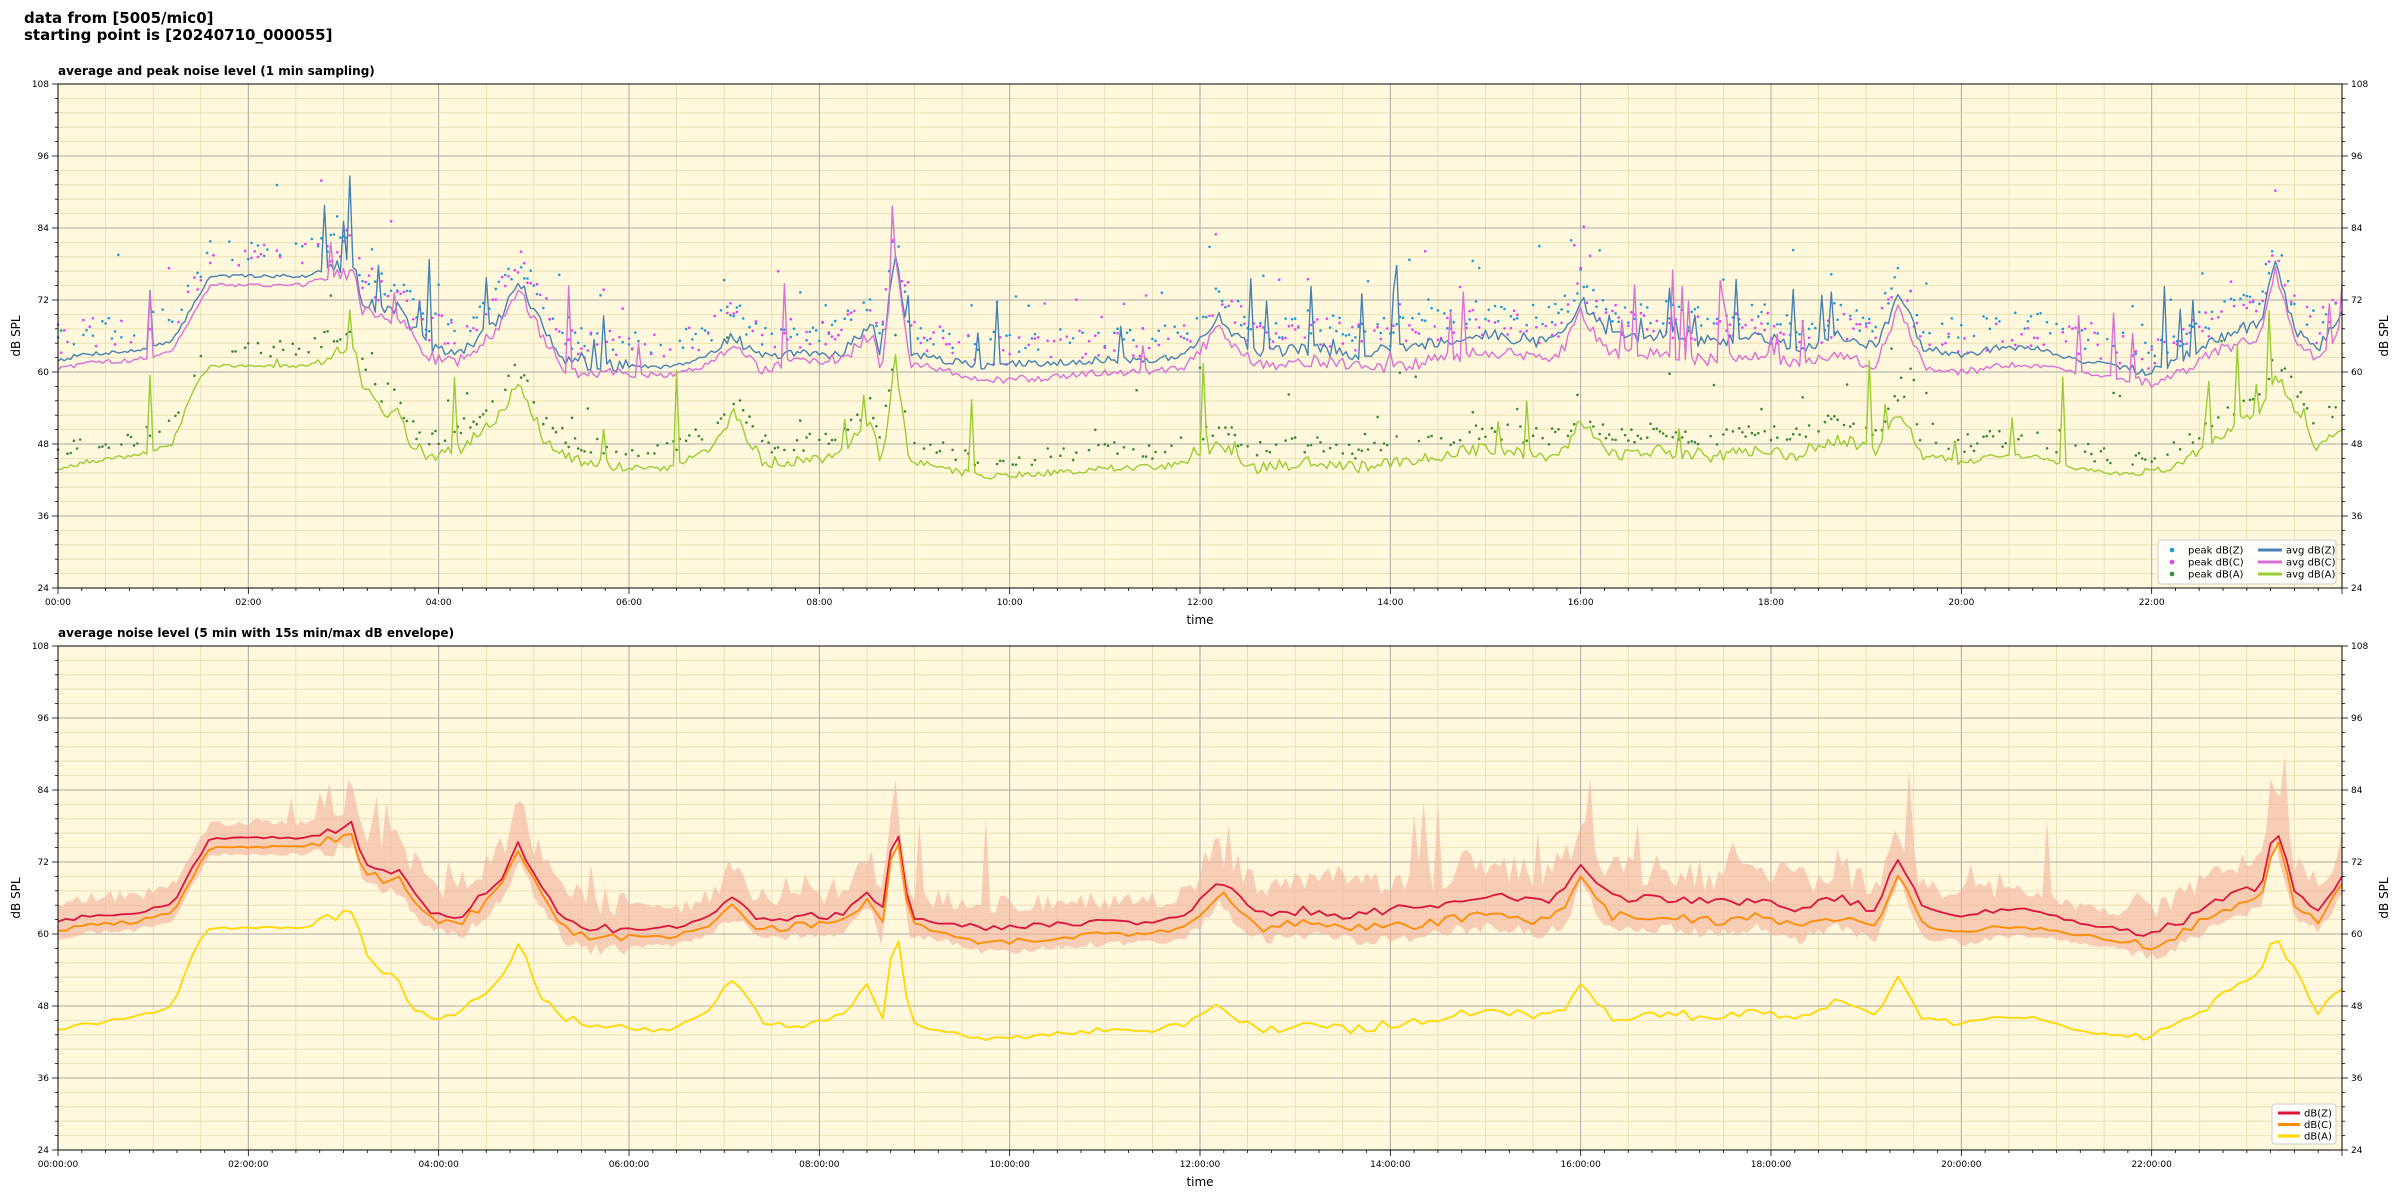 This screenshot has width=2400, height=1200. I want to click on y-tick-label: 84, so click(2357, 229).